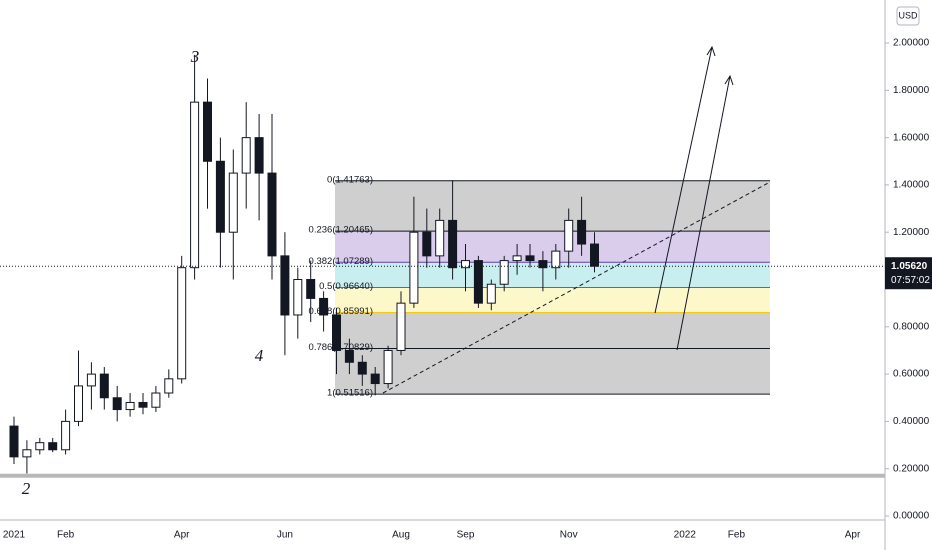 The width and height of the screenshot is (932, 550). I want to click on y-tick-label: 1.60000, so click(911, 137).